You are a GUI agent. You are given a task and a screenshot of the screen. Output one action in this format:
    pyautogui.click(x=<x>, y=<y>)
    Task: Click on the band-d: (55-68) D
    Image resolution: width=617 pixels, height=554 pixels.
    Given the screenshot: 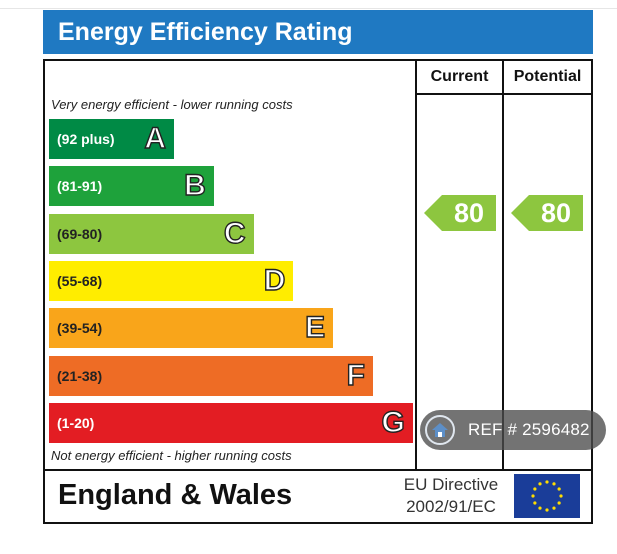 What is the action you would take?
    pyautogui.click(x=171, y=280)
    